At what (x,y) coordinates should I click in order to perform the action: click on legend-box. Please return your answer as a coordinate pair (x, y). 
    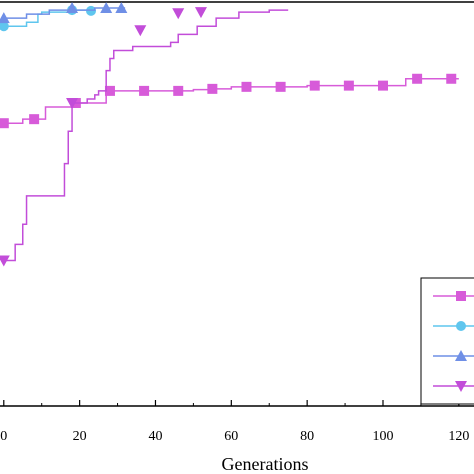
    Looking at the image, I should click on (447, 341).